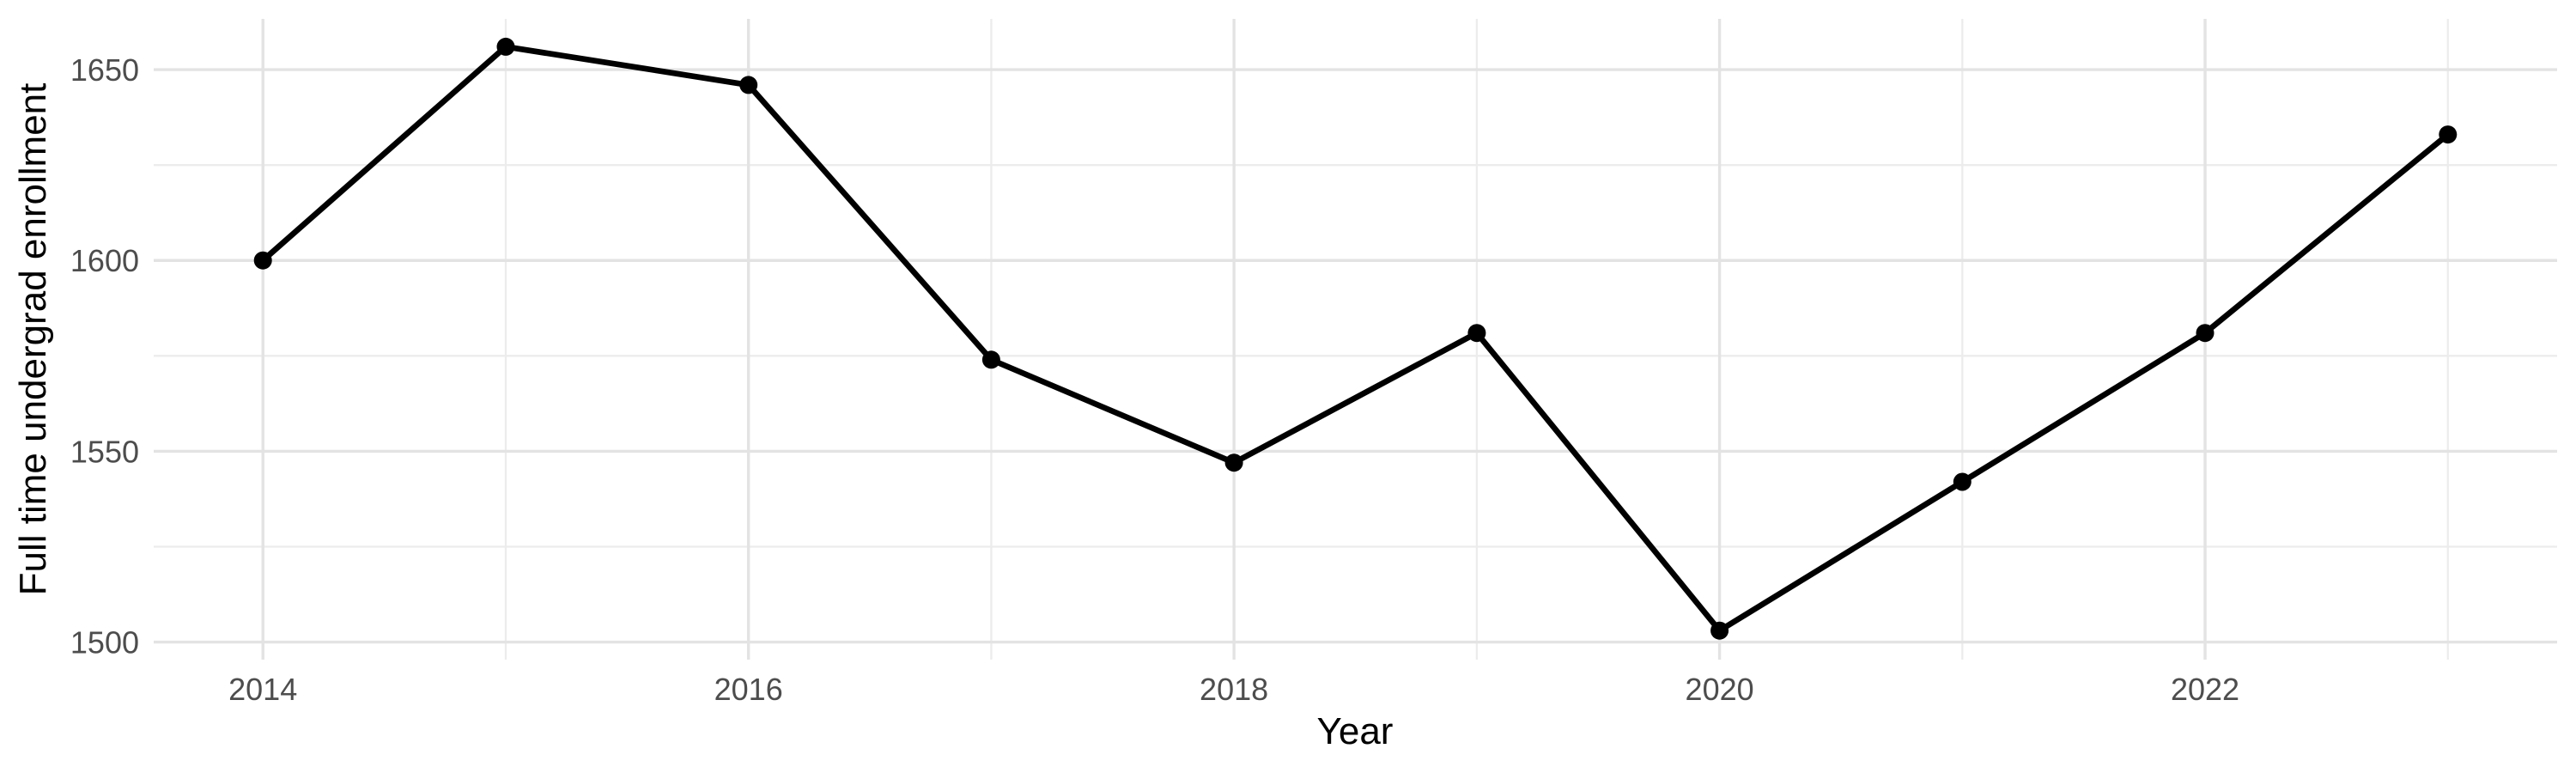 The image size is (2576, 773). Describe the element at coordinates (505, 46) in the screenshot. I see `data-point-2015` at that location.